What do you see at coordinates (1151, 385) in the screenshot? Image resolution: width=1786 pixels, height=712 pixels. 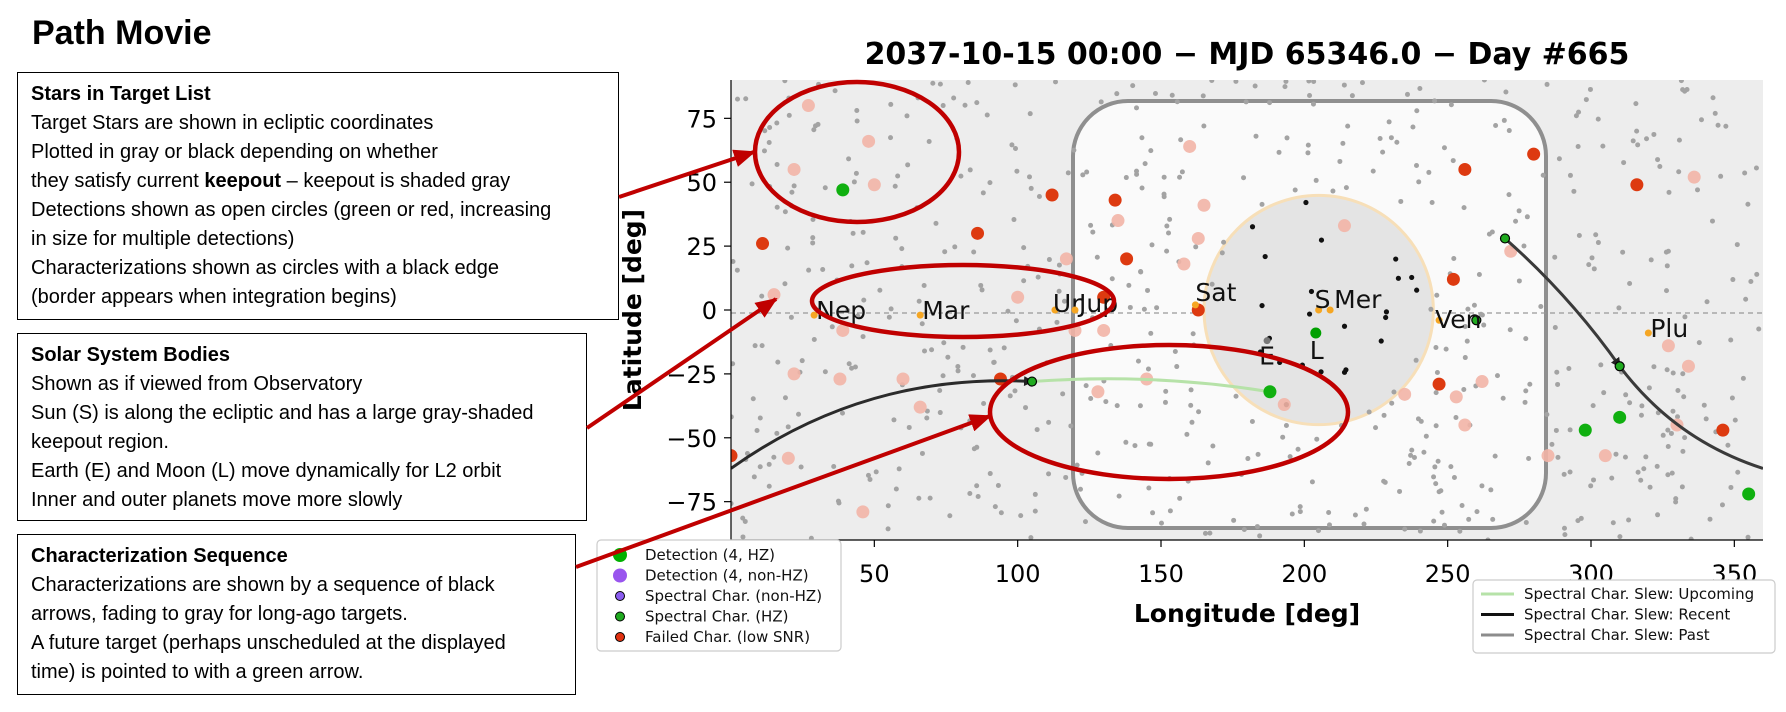 I see `slew-upcoming` at bounding box center [1151, 385].